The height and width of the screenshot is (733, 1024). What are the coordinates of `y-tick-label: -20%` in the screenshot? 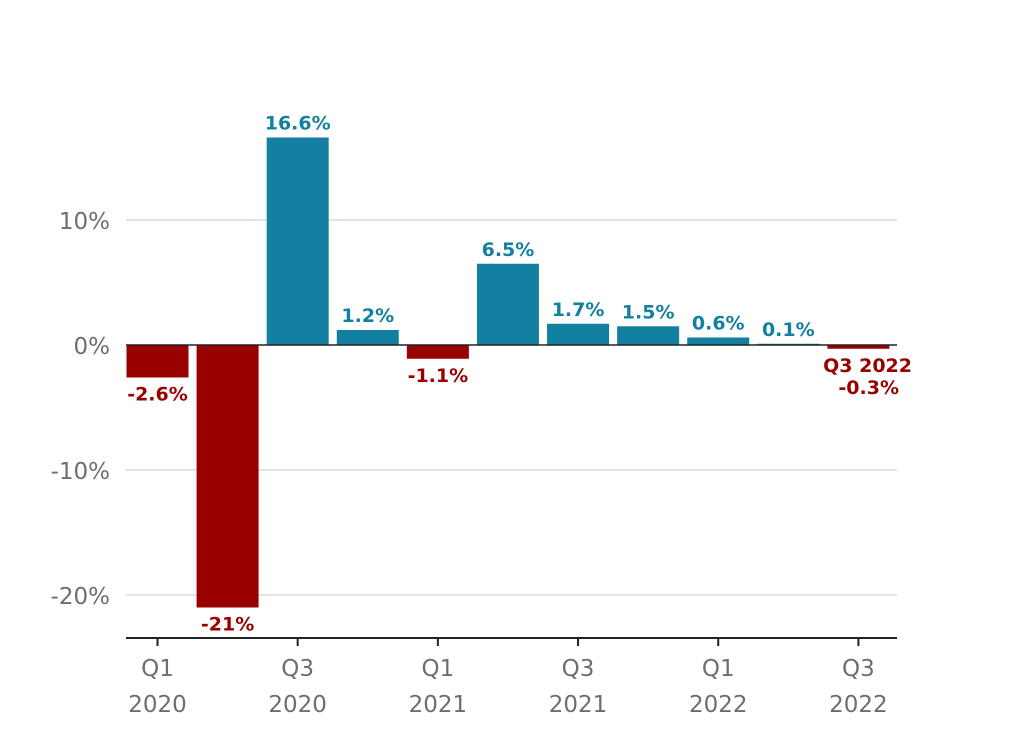 It's located at (80, 597).